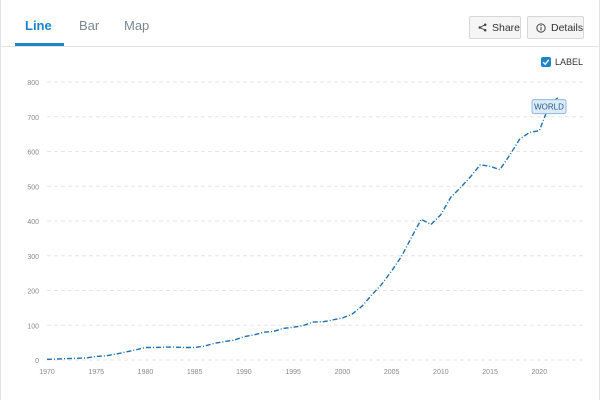 This screenshot has width=600, height=400. What do you see at coordinates (47, 372) in the screenshot?
I see `x-tick-label: 1970` at bounding box center [47, 372].